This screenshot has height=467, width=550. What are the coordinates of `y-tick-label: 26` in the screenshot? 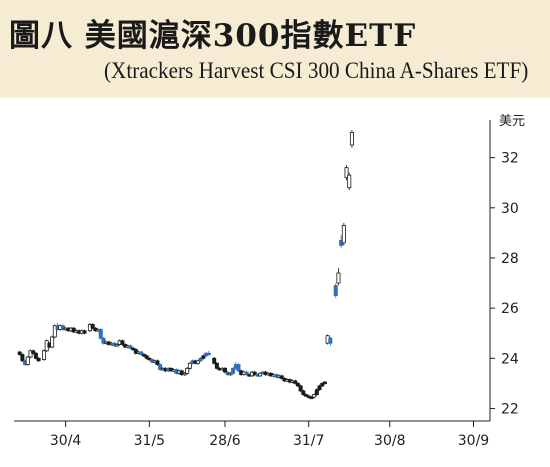 It's located at (510, 309).